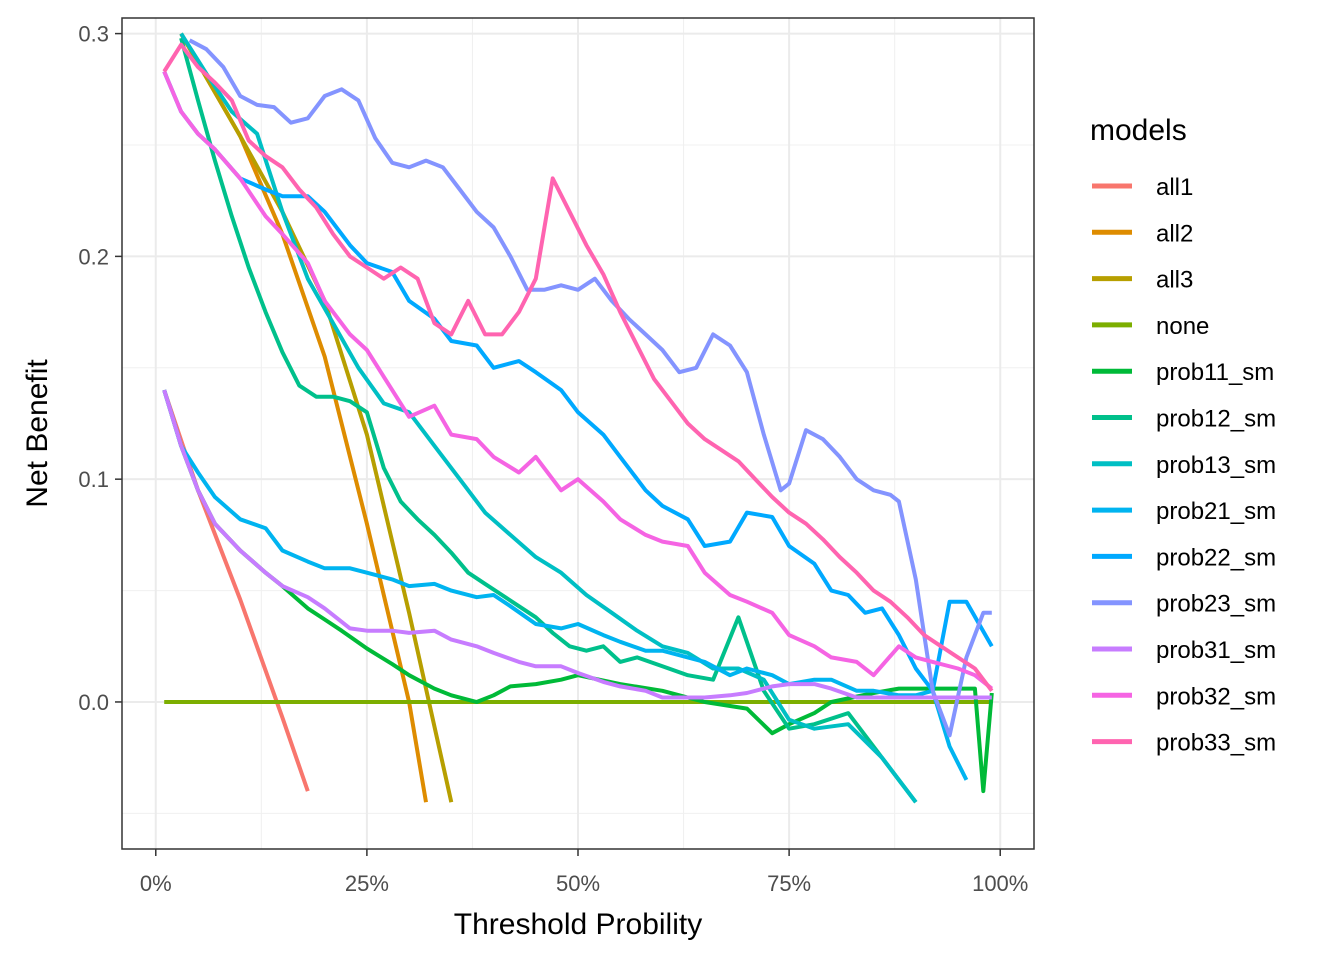 This screenshot has width=1344, height=960. What do you see at coordinates (100, 368) in the screenshot?
I see `y-axis: 0.0 0.1 0.2 0.3` at bounding box center [100, 368].